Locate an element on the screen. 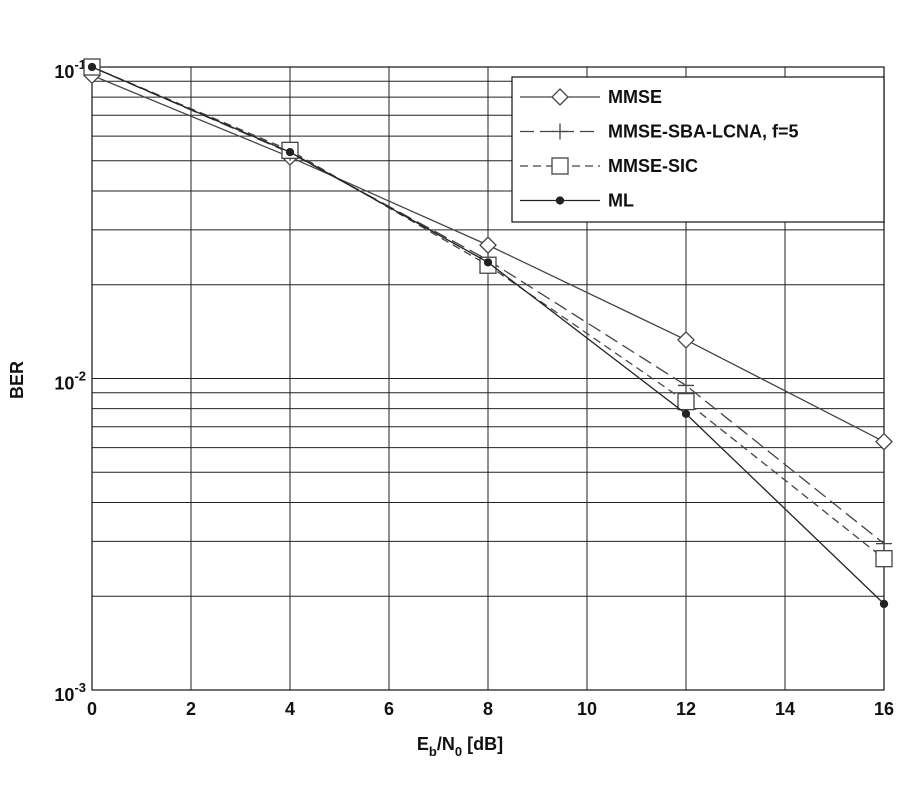 This screenshot has width=900, height=800. y-tick-label: 10⁻³ is located at coordinates (70, 692).